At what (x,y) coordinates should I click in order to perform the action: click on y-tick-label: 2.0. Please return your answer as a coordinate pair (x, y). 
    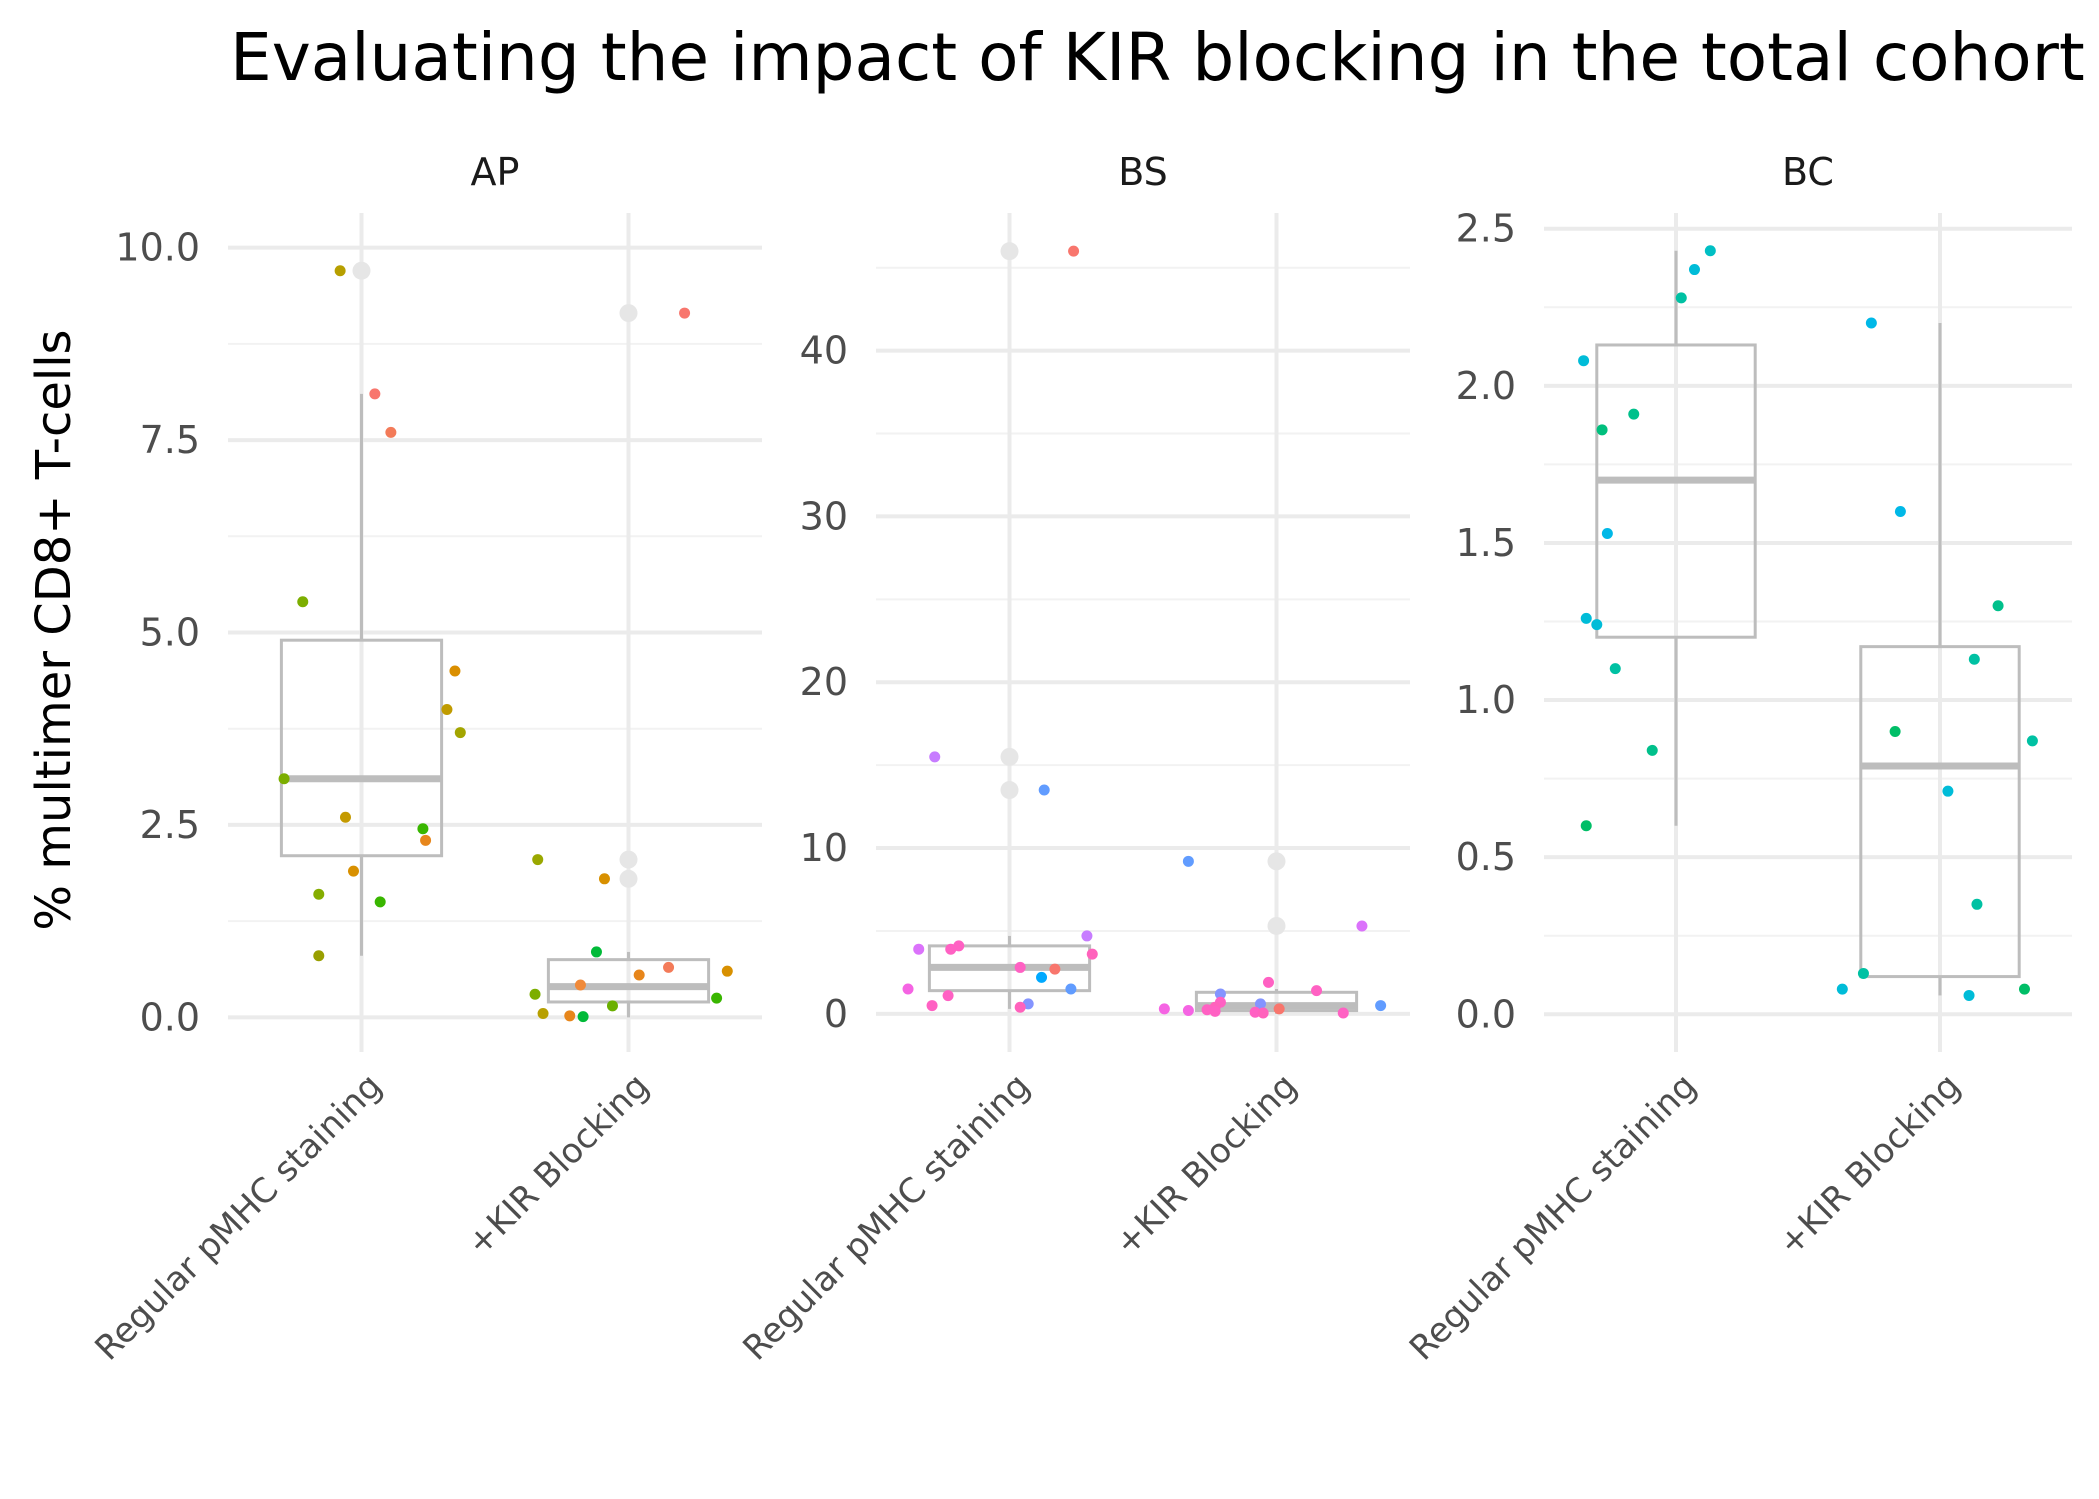
    Looking at the image, I should click on (1486, 386).